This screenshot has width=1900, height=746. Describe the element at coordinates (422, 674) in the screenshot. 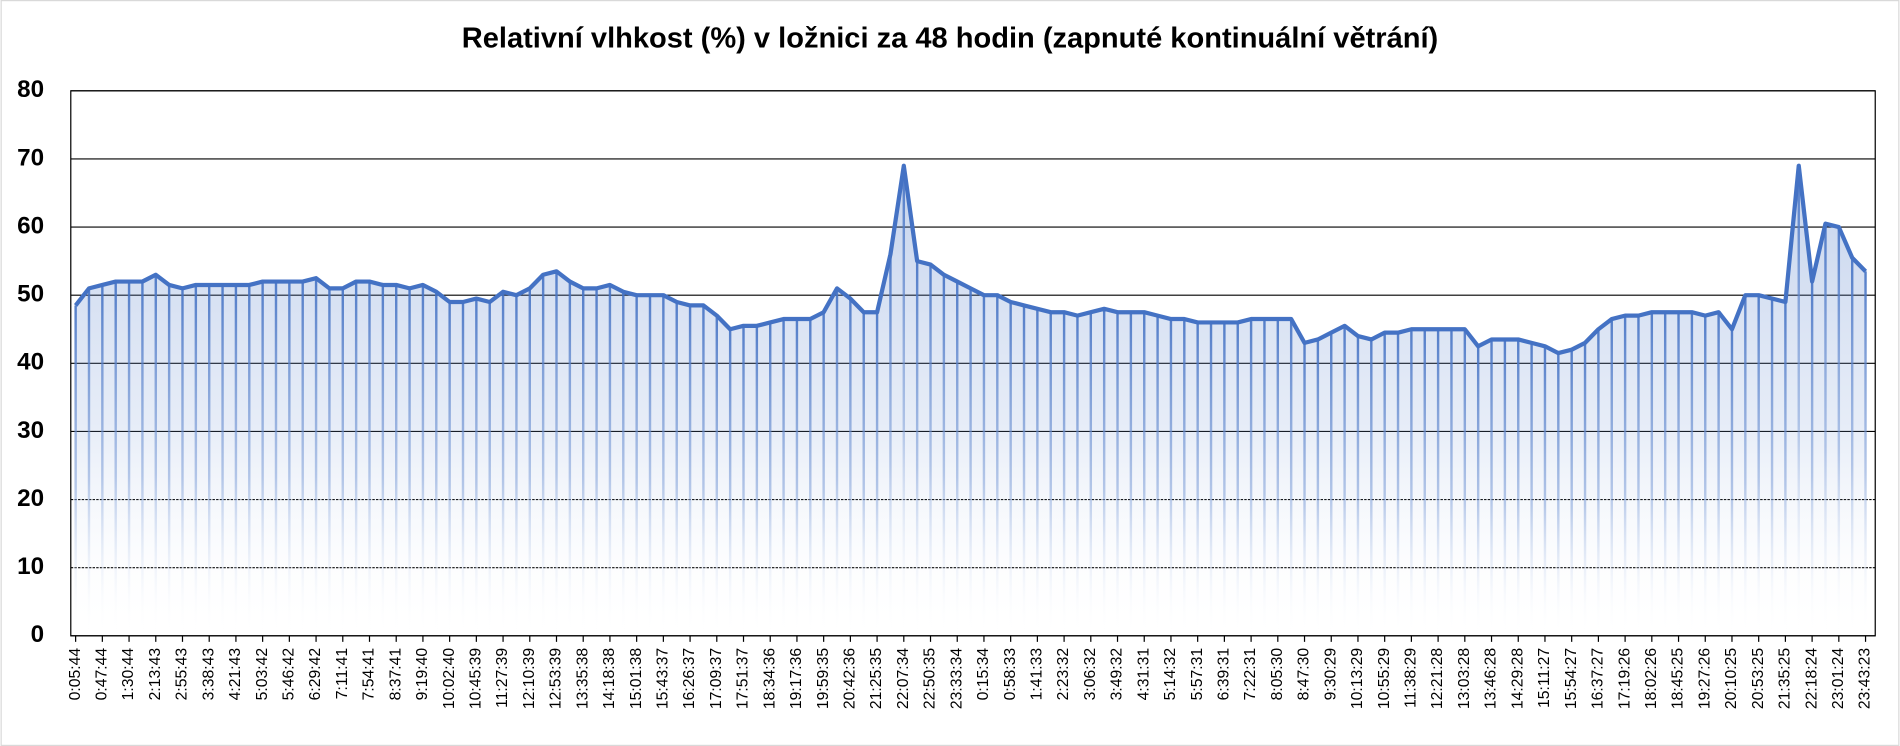

I see `x-tick-label: 9:19:40` at that location.